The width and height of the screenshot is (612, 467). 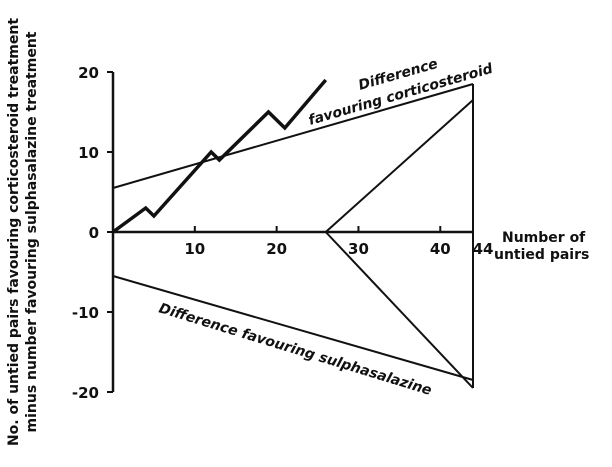 I want to click on y-tick-label: -20, so click(x=85, y=393).